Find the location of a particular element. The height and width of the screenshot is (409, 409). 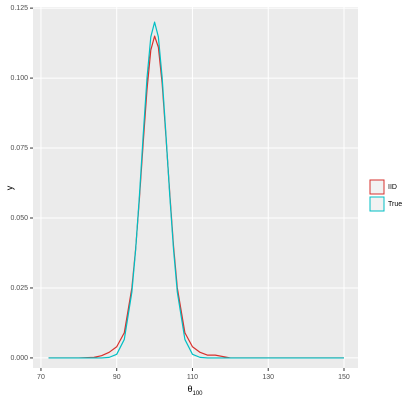

x-title-sub: 100 is located at coordinates (198, 394).